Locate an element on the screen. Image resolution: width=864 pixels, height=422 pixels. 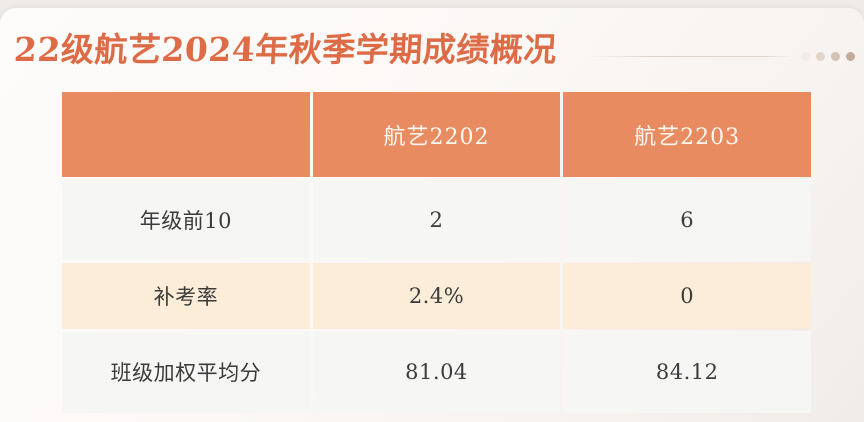
table-header-corner is located at coordinates (186, 134).